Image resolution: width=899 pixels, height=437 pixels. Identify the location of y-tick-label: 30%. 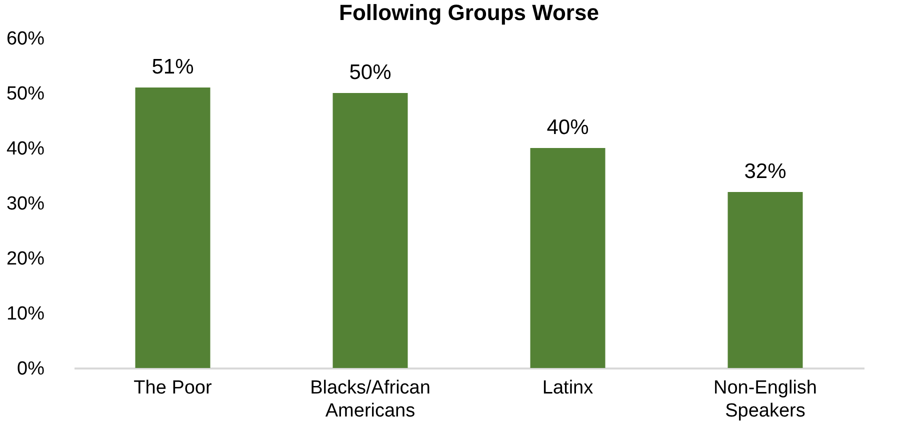
(25, 204).